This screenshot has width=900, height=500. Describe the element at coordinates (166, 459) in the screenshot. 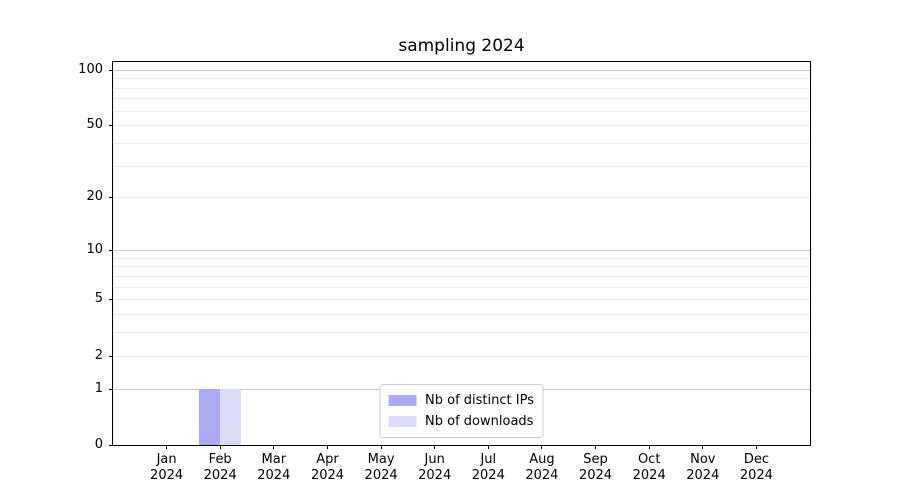

I see `x-tick-month: Jan` at that location.